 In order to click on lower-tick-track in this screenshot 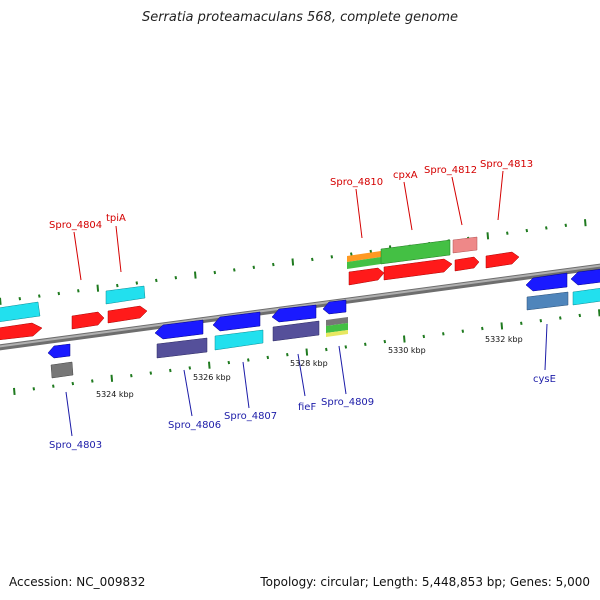, I will do `click(306, 352)`.